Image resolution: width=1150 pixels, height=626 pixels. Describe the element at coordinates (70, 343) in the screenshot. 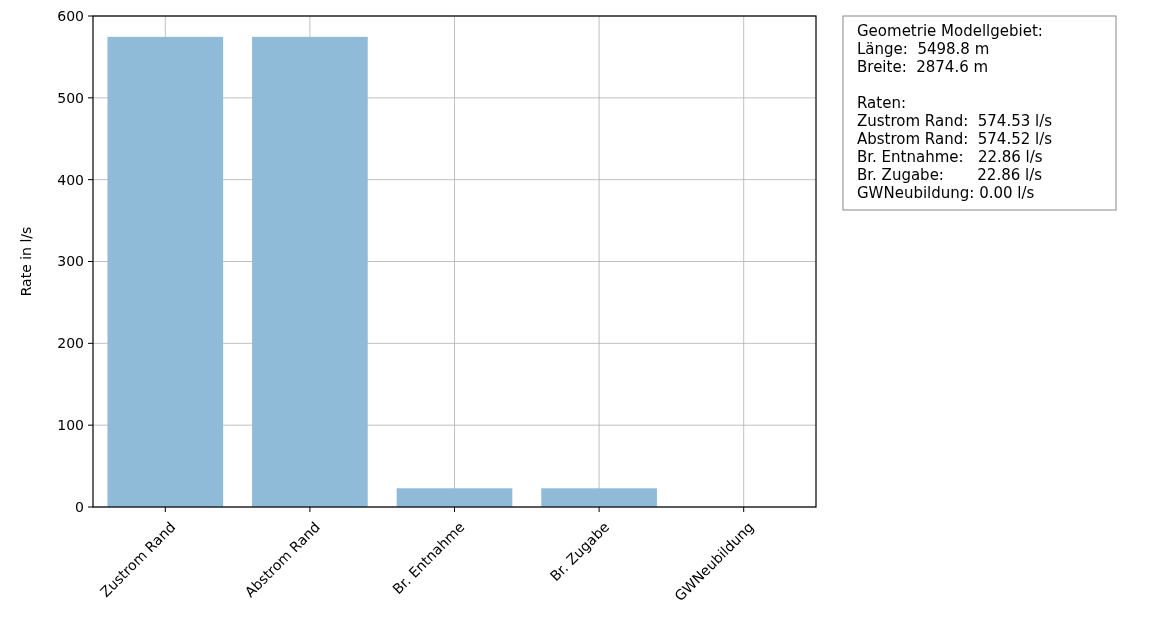

I see `y-tick-label: 200` at that location.